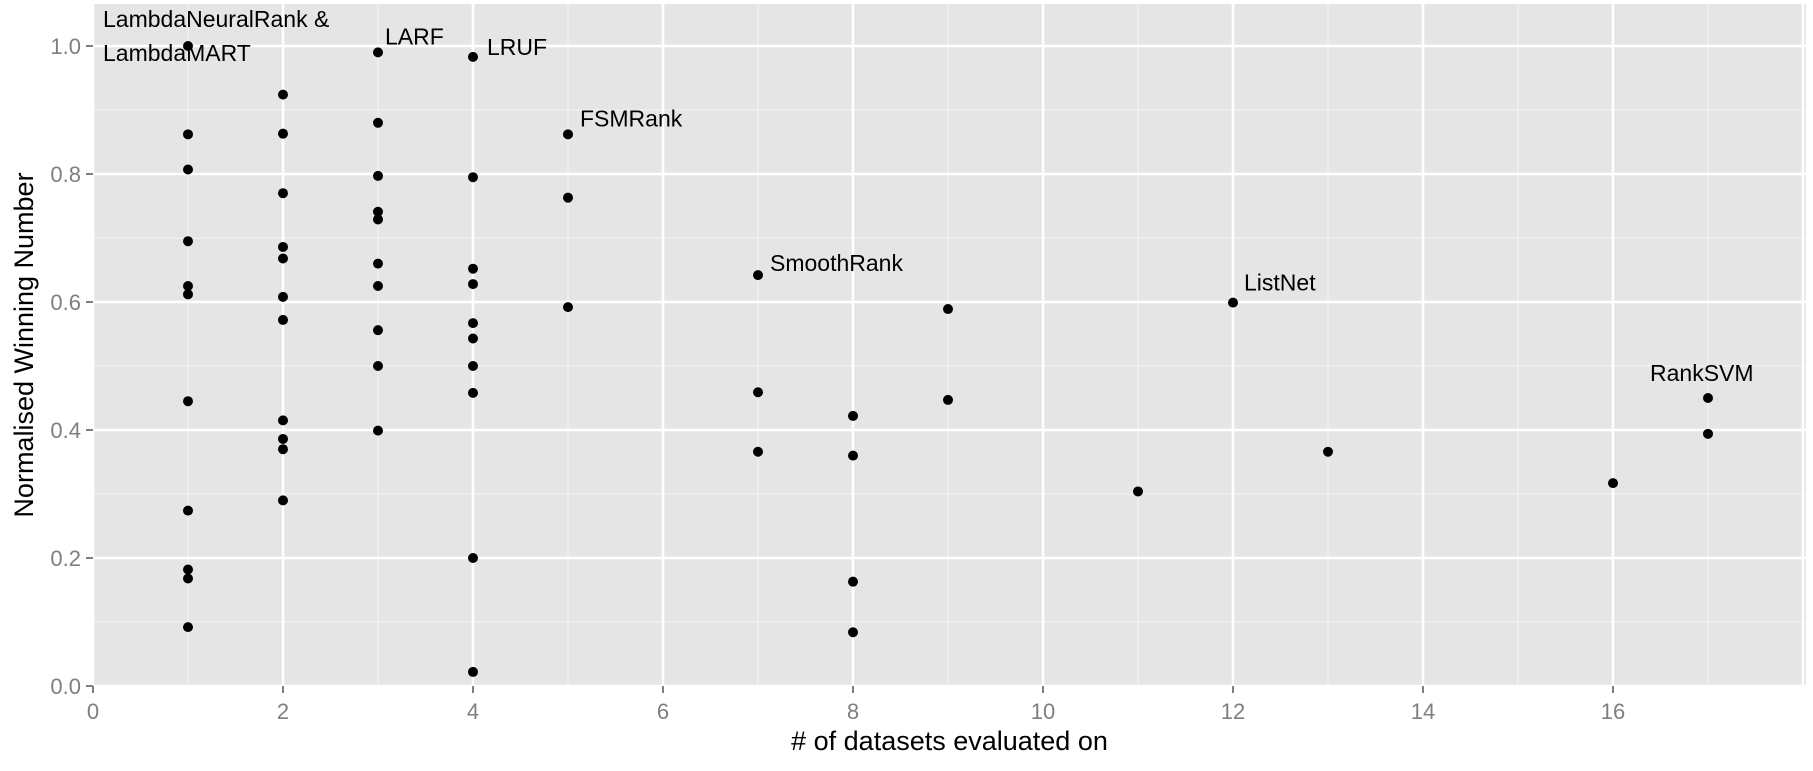 The width and height of the screenshot is (1813, 771). Describe the element at coordinates (1613, 711) in the screenshot. I see `x-tick-label: 16` at that location.